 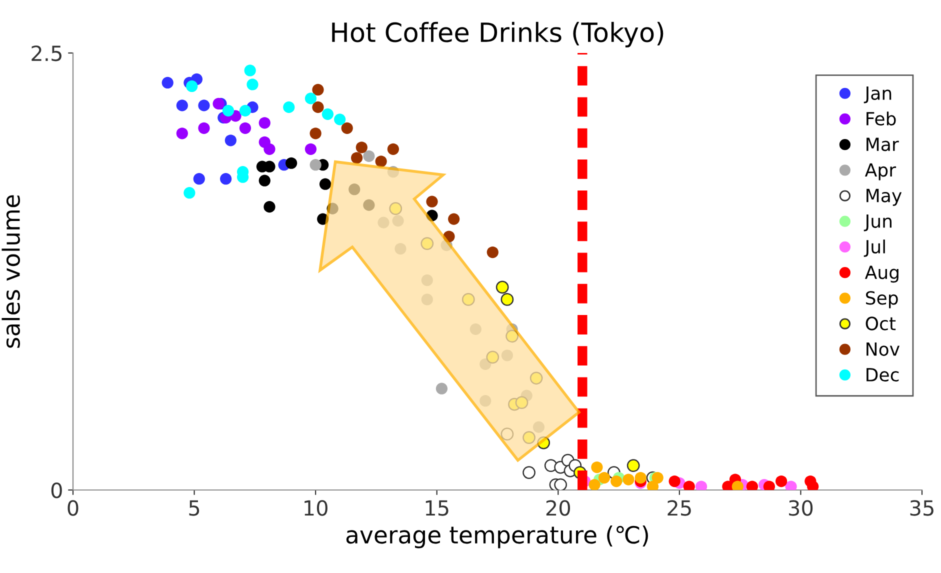 I want to click on legend-label: Jun, so click(x=878, y=223).